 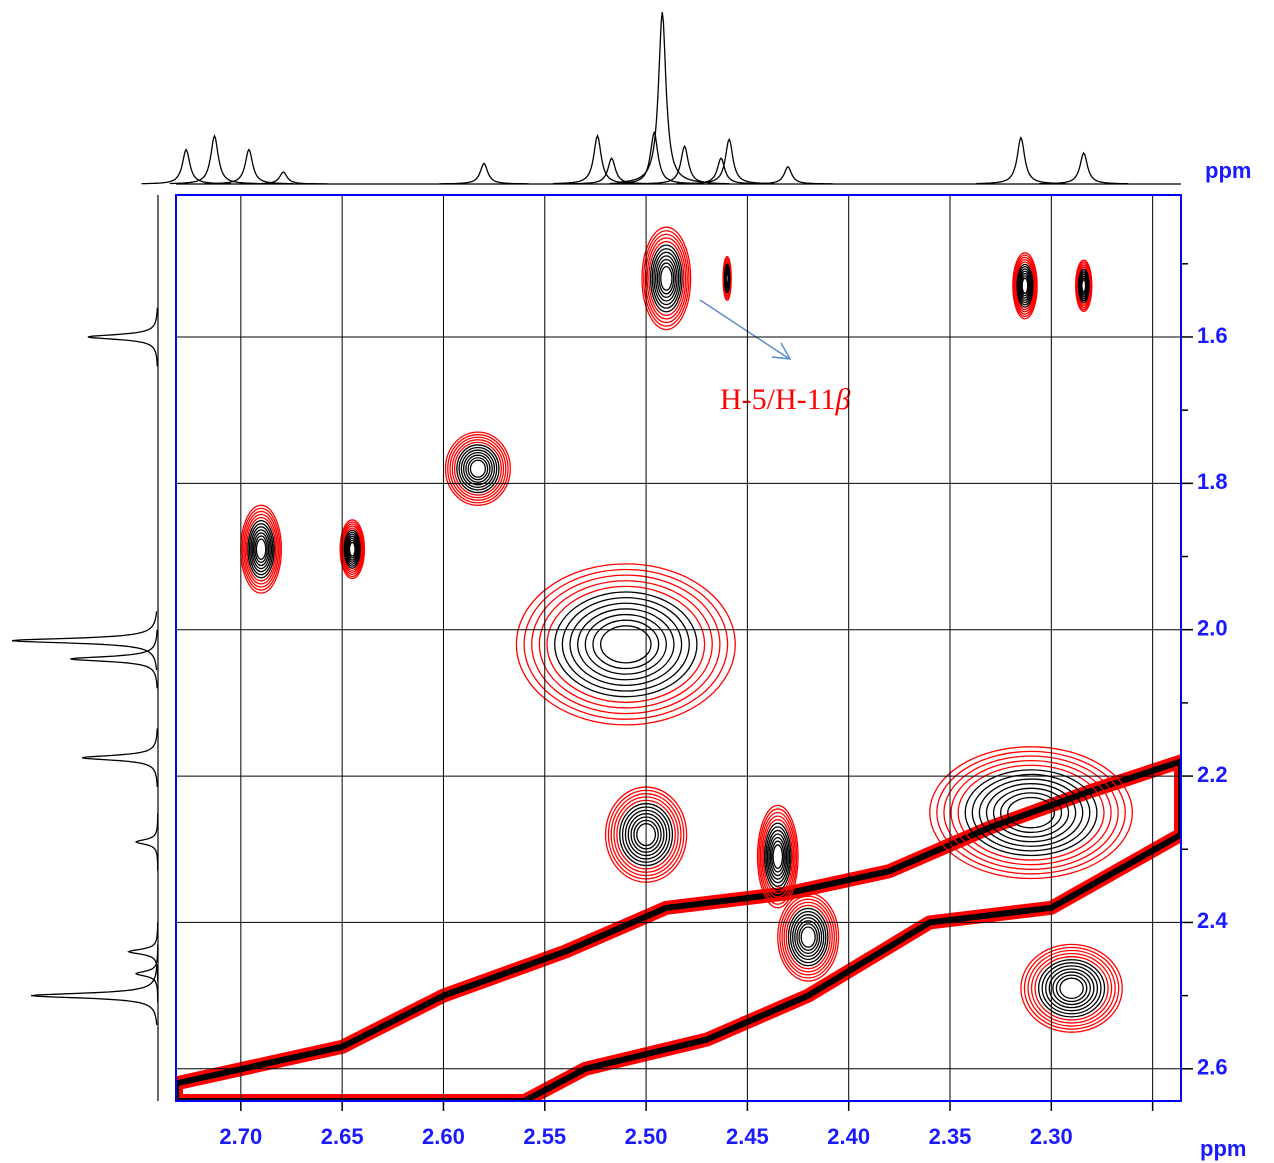 I want to click on annotation-symbol: β, so click(x=843, y=399).